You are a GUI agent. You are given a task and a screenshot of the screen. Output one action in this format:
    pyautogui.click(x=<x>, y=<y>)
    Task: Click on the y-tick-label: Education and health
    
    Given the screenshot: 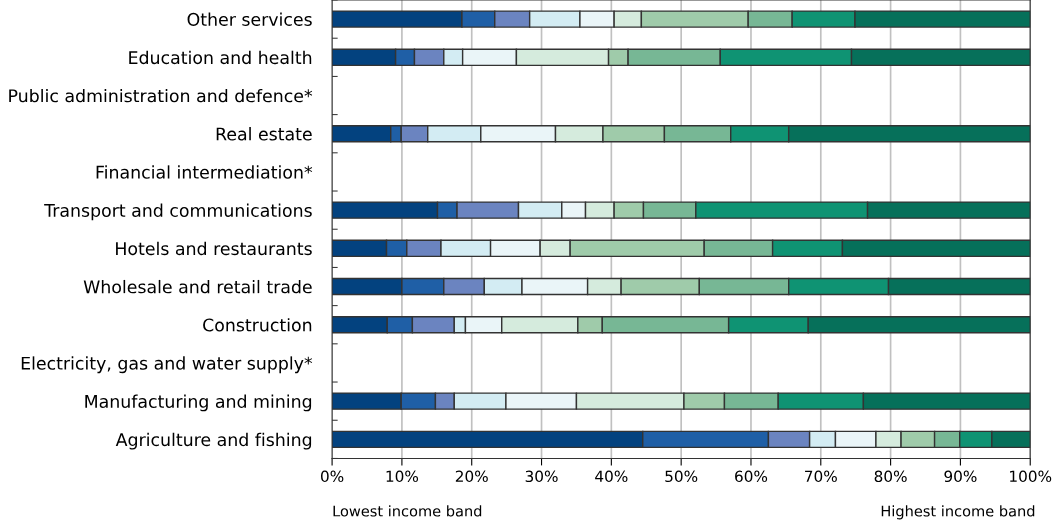 What is the action you would take?
    pyautogui.click(x=220, y=57)
    